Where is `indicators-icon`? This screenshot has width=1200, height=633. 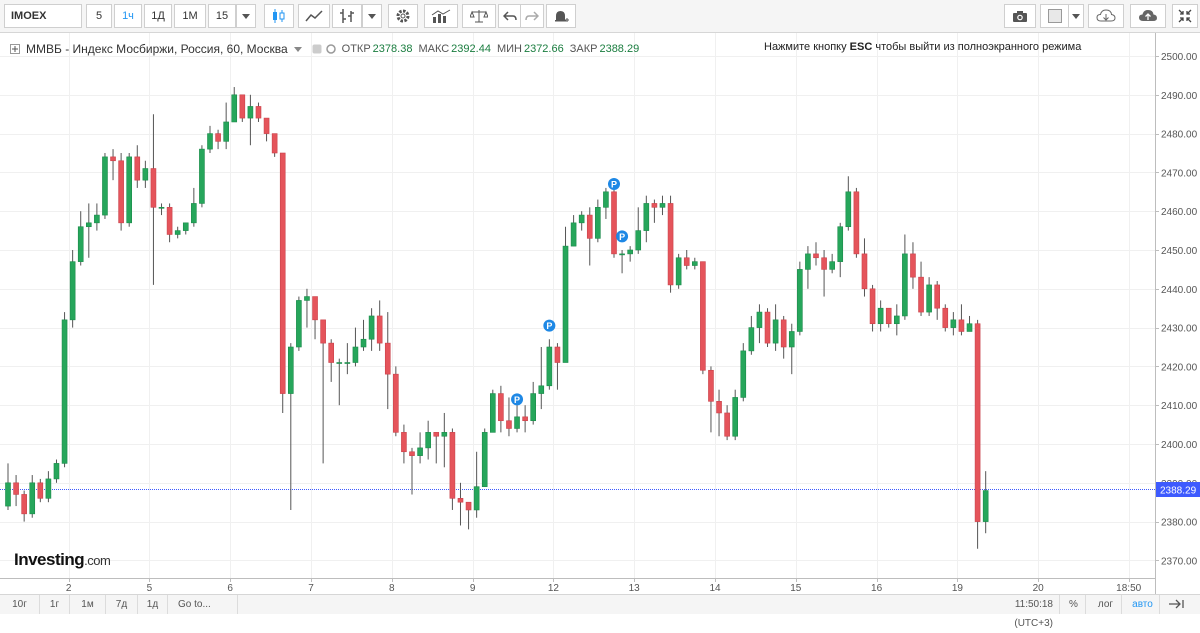
indicators-icon is located at coordinates (441, 16).